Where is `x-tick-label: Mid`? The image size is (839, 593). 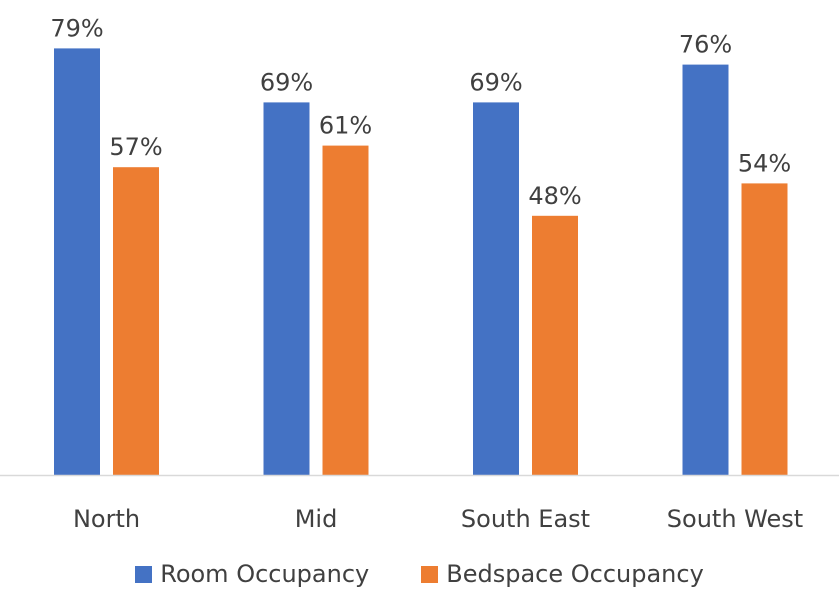 x-tick-label: Mid is located at coordinates (316, 519).